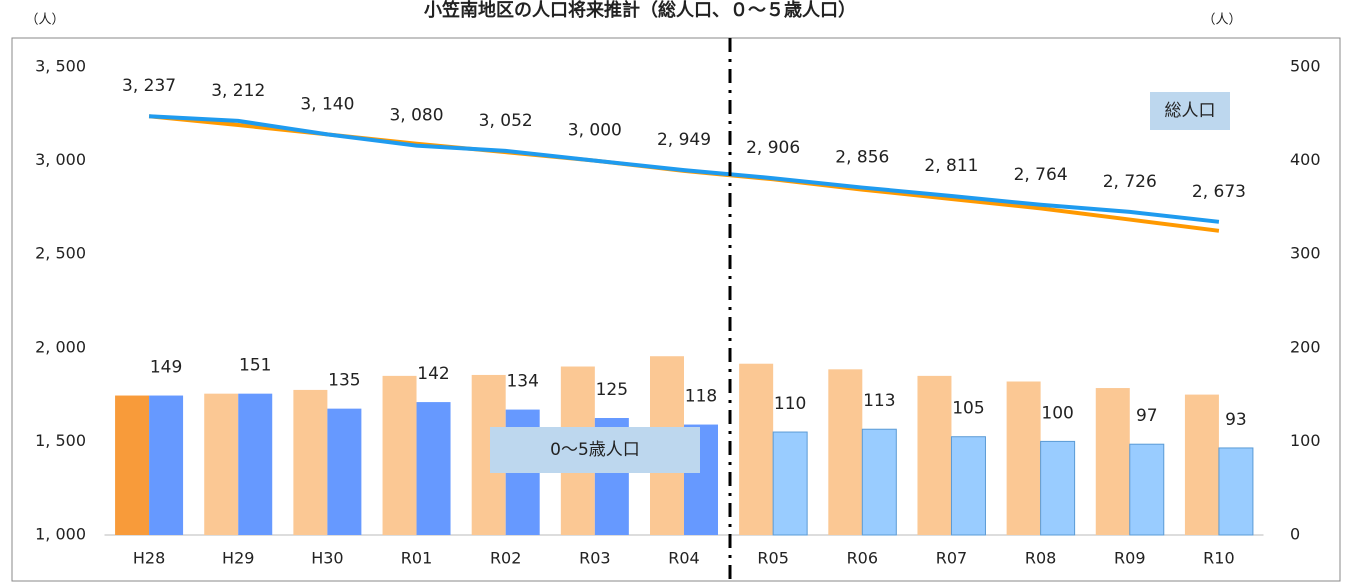  Describe the element at coordinates (44, 20) in the screenshot. I see `y-unit: （人）` at that location.